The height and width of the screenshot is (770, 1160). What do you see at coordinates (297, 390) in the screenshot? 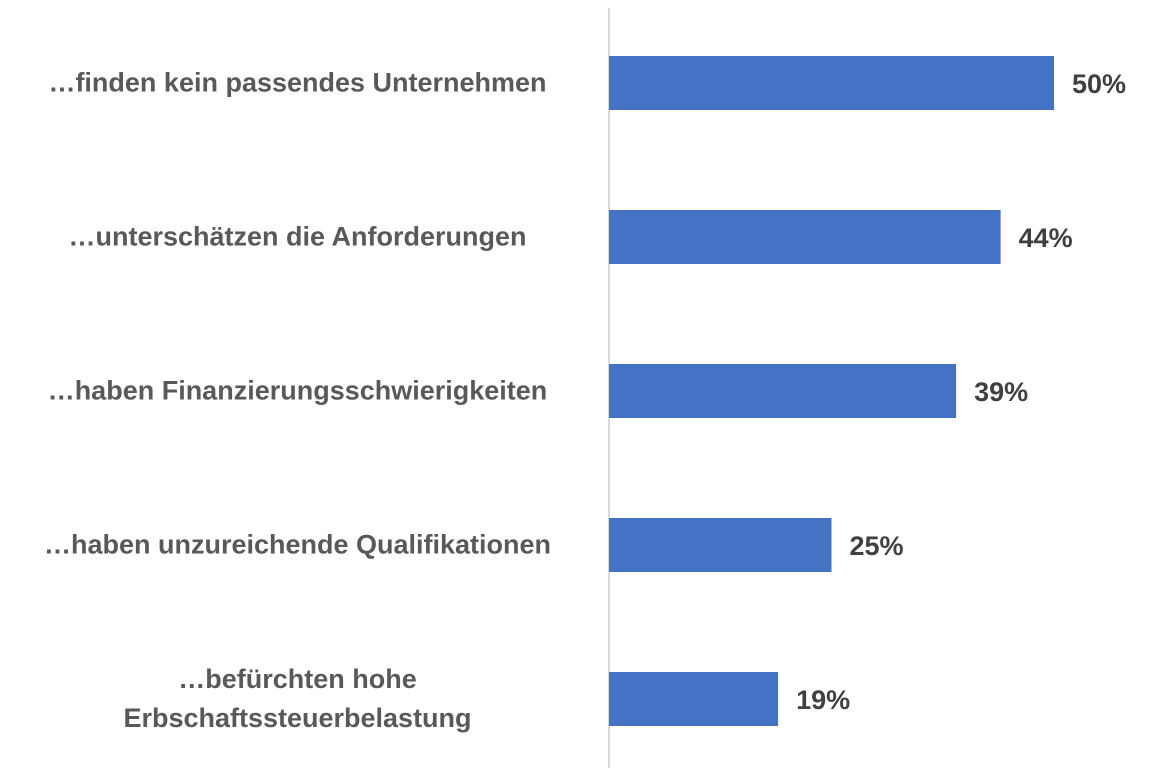
I see `category-label: …haben Finanzierungsschwierigkeiten` at bounding box center [297, 390].